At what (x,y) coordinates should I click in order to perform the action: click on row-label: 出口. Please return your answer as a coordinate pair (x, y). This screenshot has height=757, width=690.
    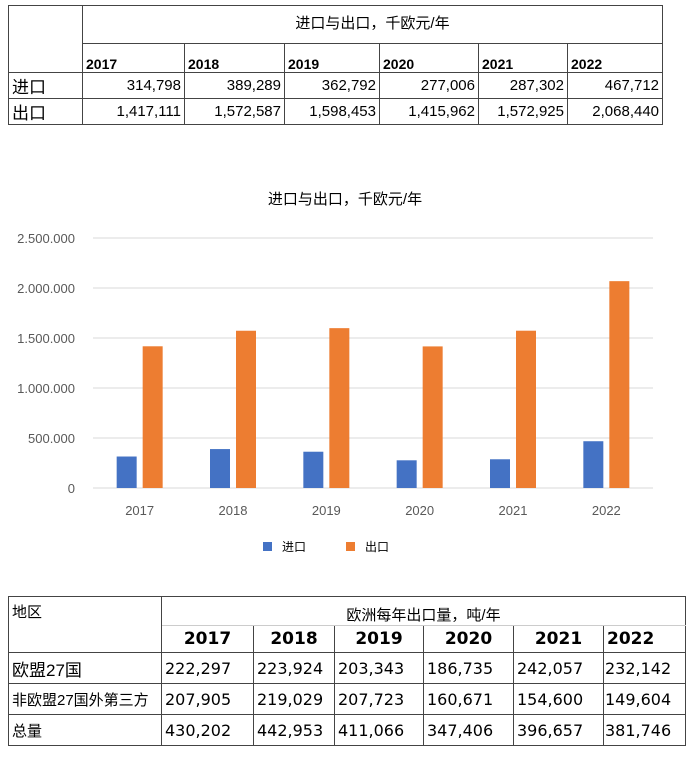
    Looking at the image, I should click on (45, 111).